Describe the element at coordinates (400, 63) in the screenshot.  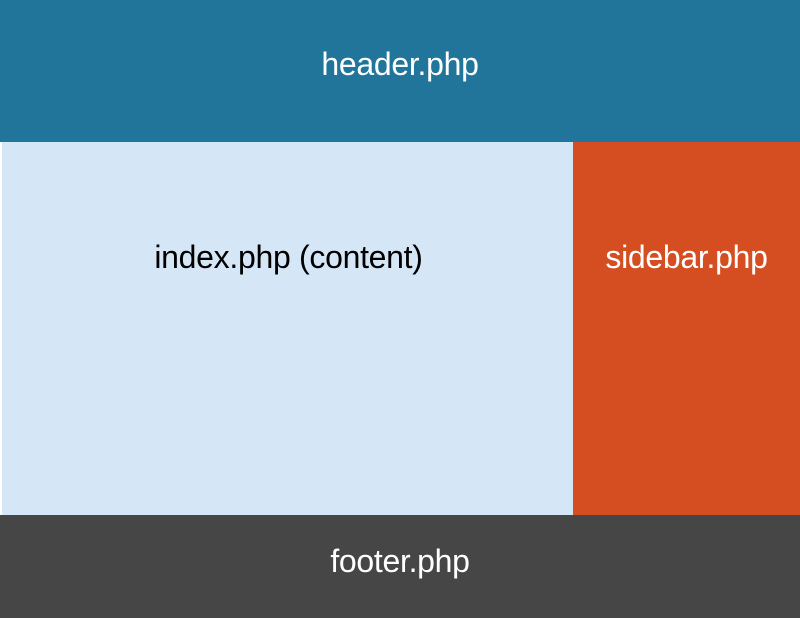
I see `header-label: header.php` at that location.